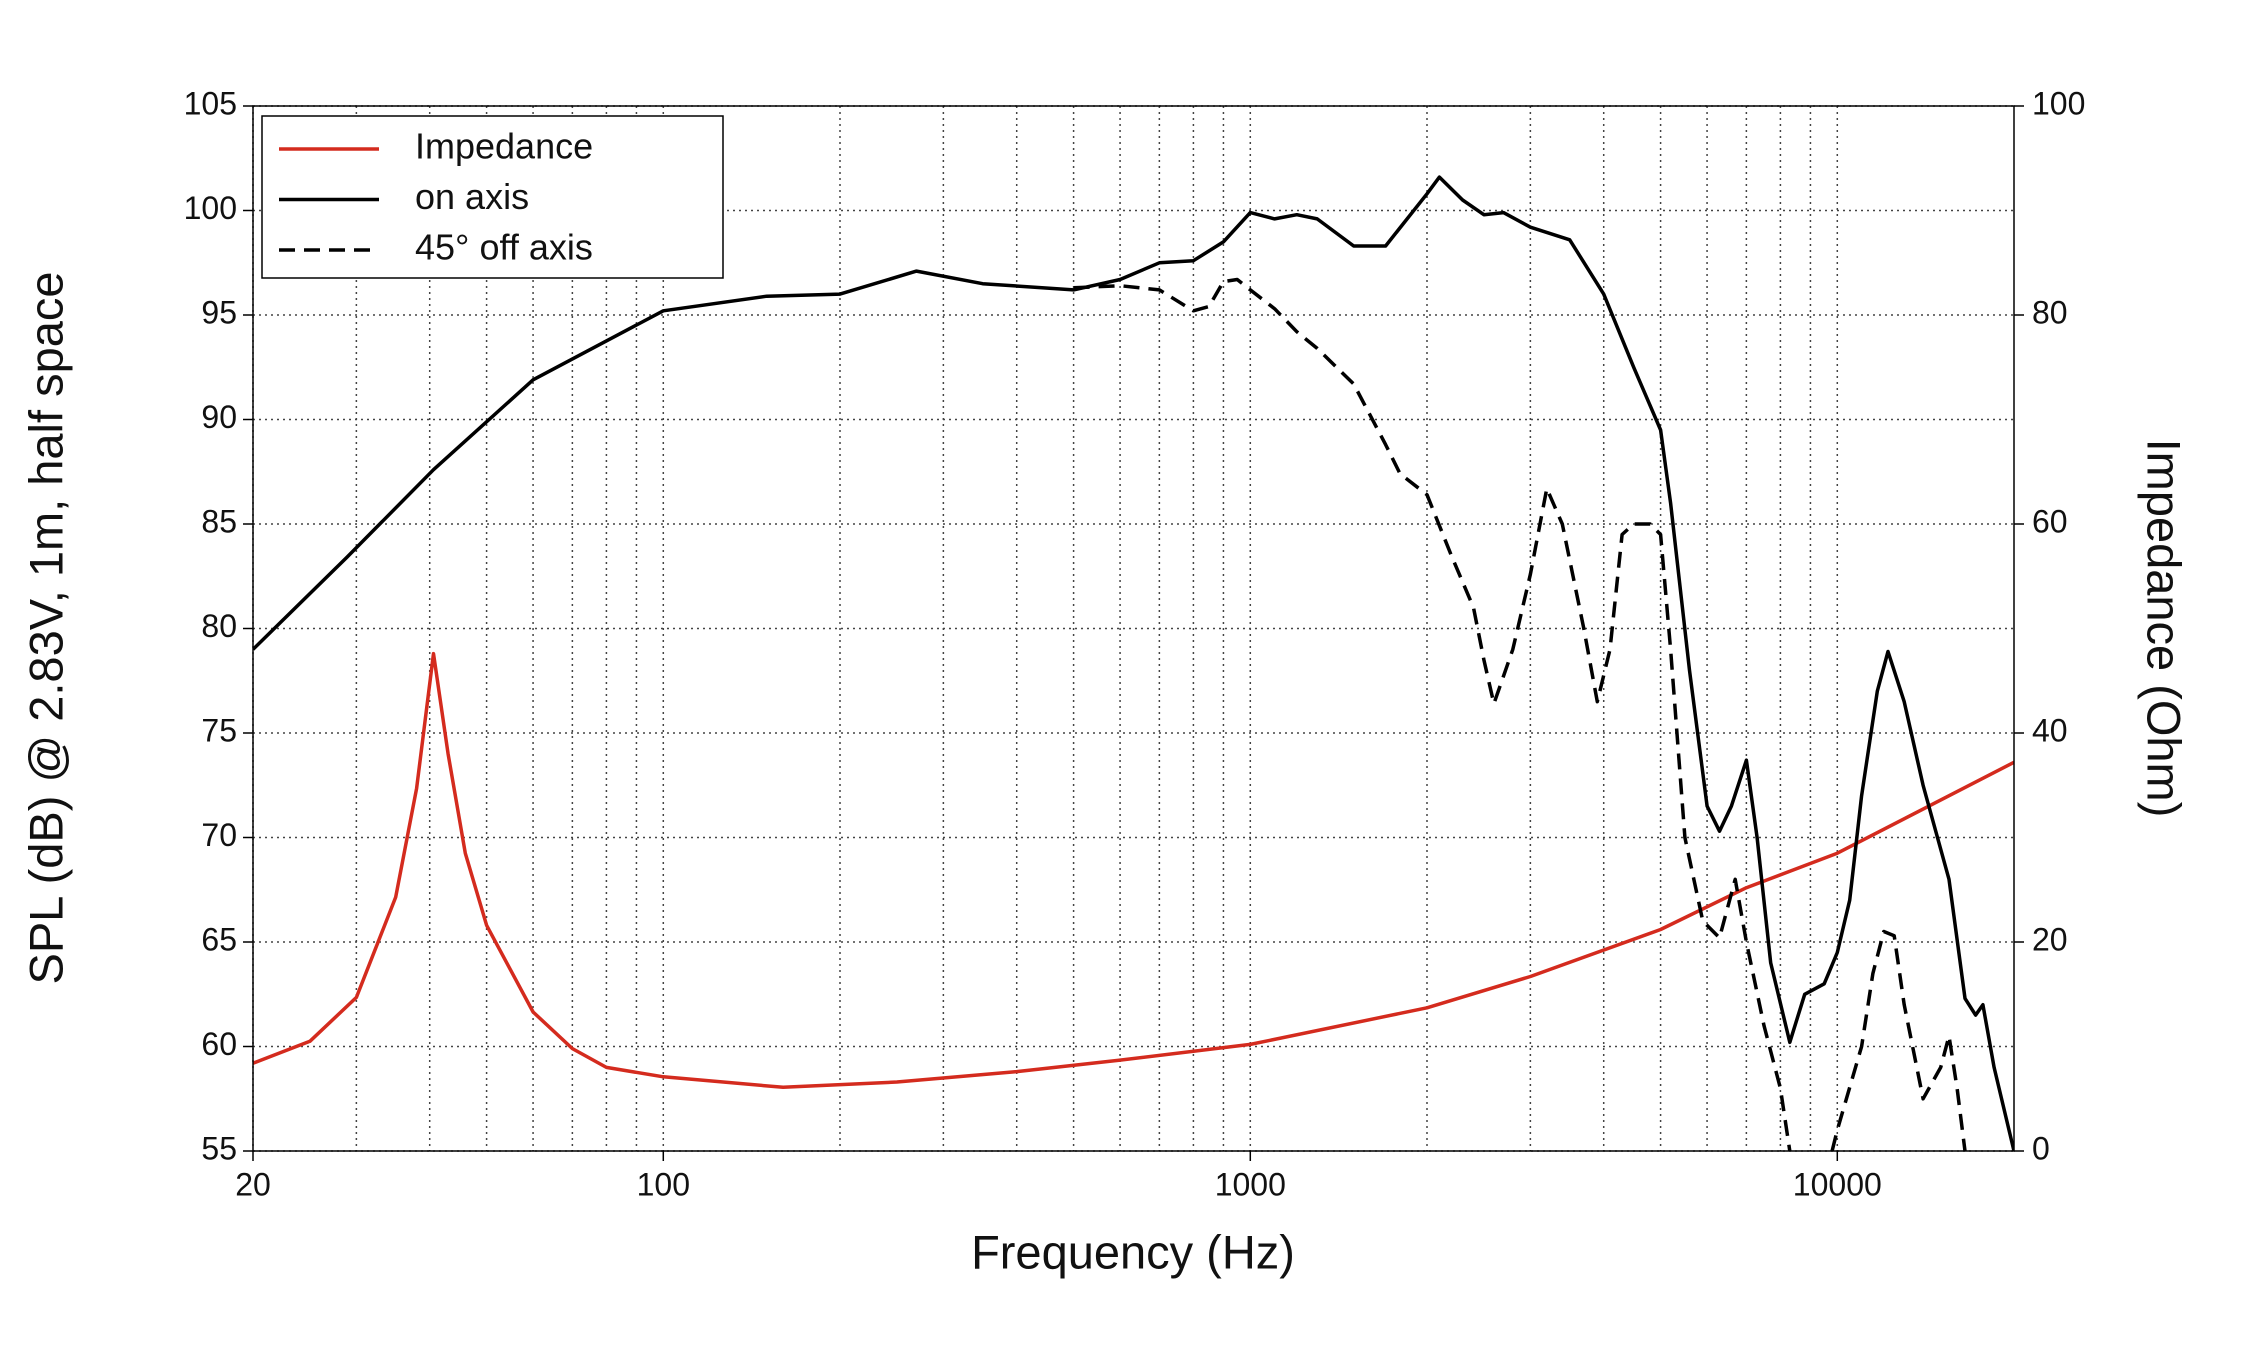  I want to click on legend-label: 45° off axis, so click(504, 247).